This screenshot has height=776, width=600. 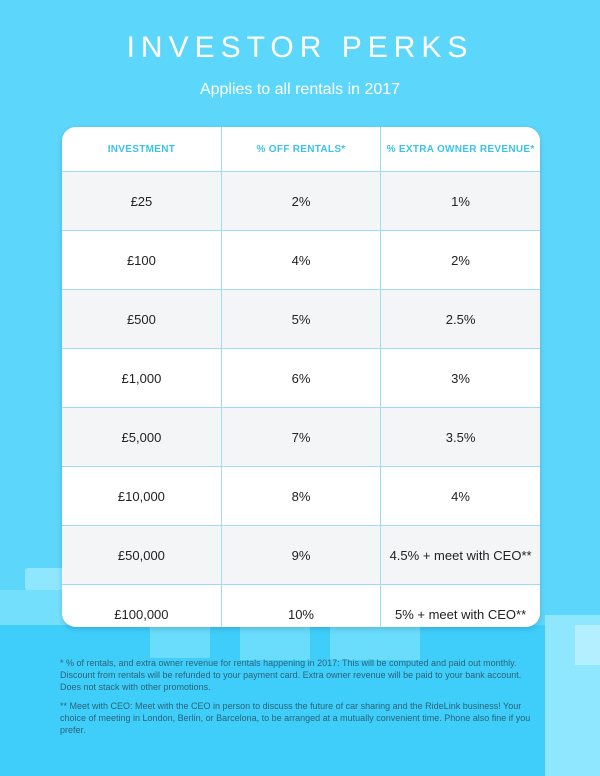 I want to click on extra-revenue-cell: 1%, so click(x=460, y=201).